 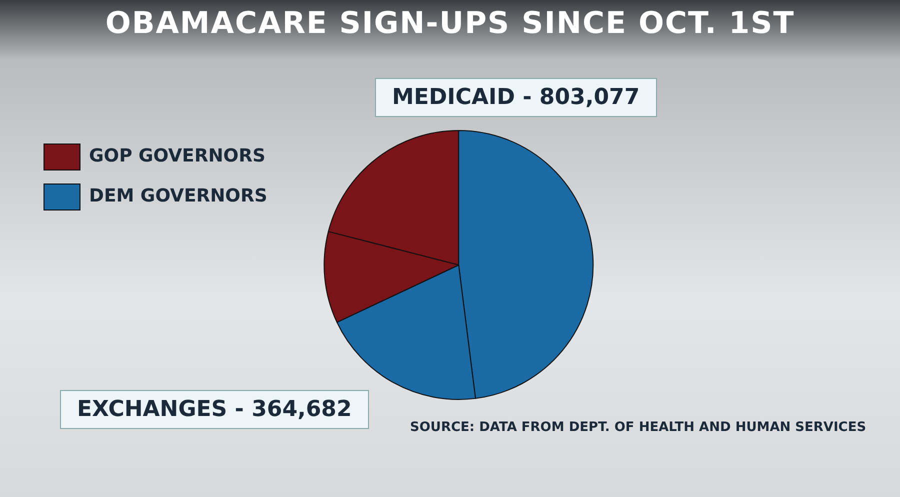 I want to click on legend-label: GOP GOVERNORS, so click(x=177, y=156).